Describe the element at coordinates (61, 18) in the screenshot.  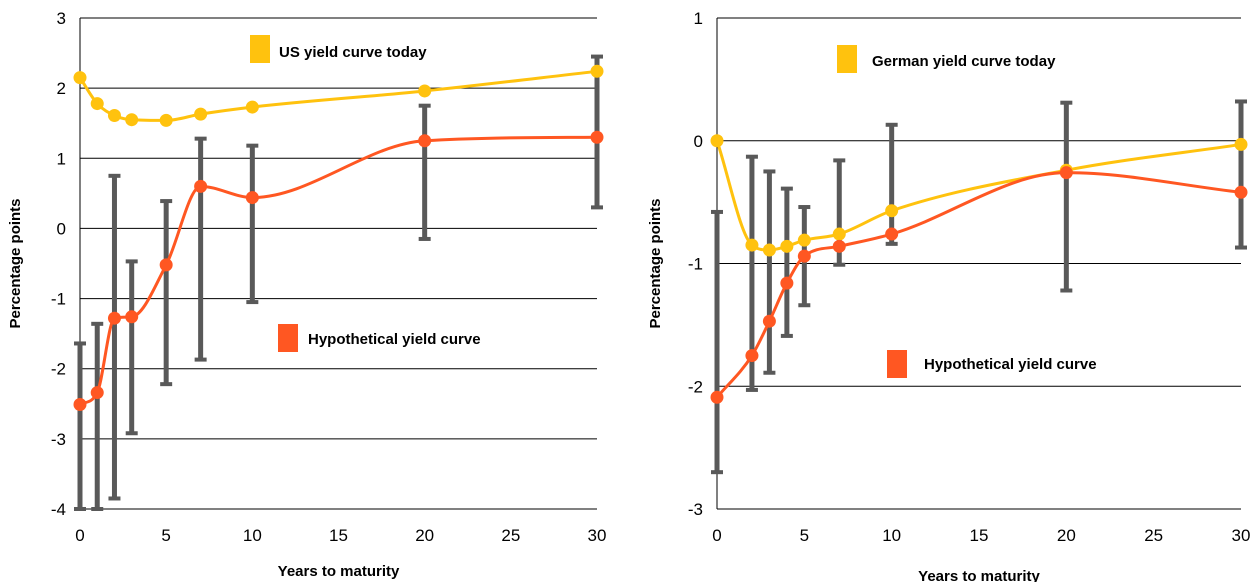
I see `y-tick-label: 3` at that location.